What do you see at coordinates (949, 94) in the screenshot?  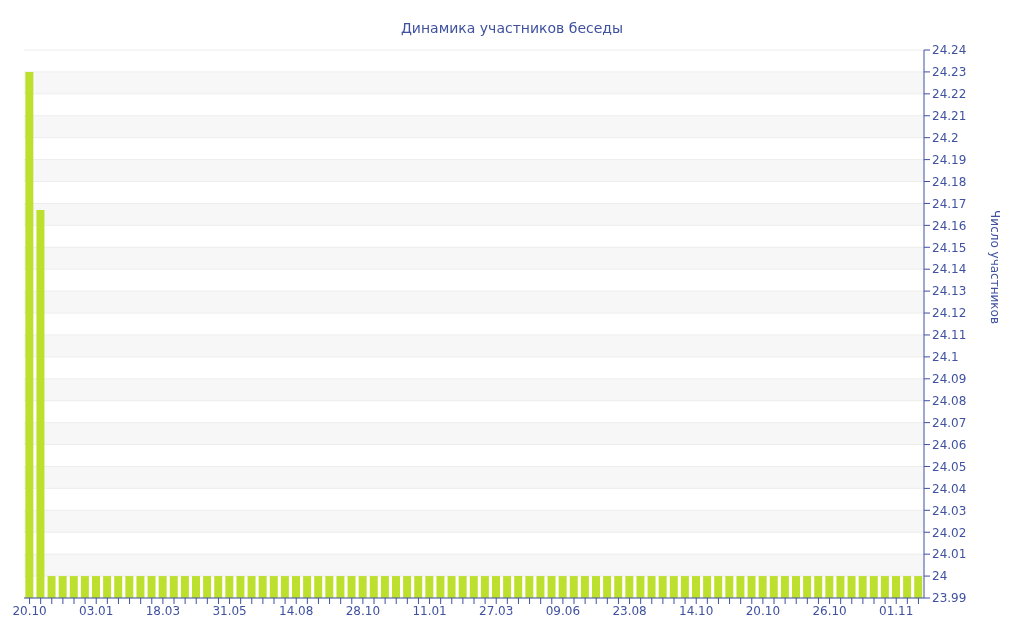 I see `y-tick-label: 24.22` at bounding box center [949, 94].